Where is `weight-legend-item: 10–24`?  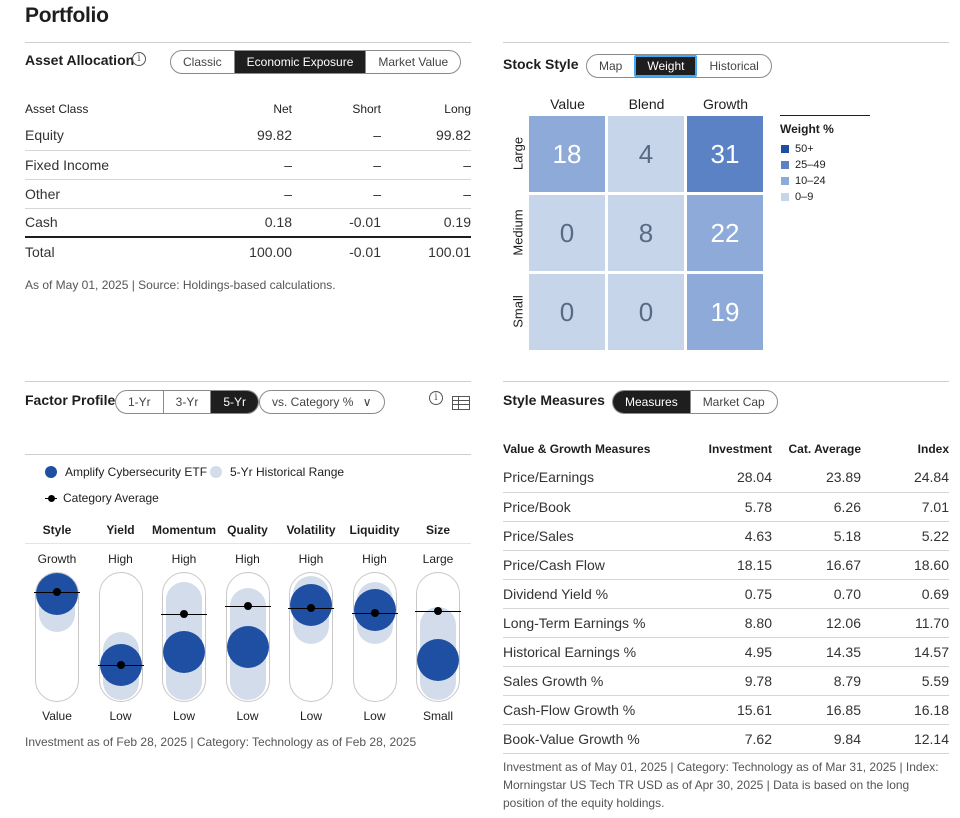 weight-legend-item: 10–24 is located at coordinates (803, 181).